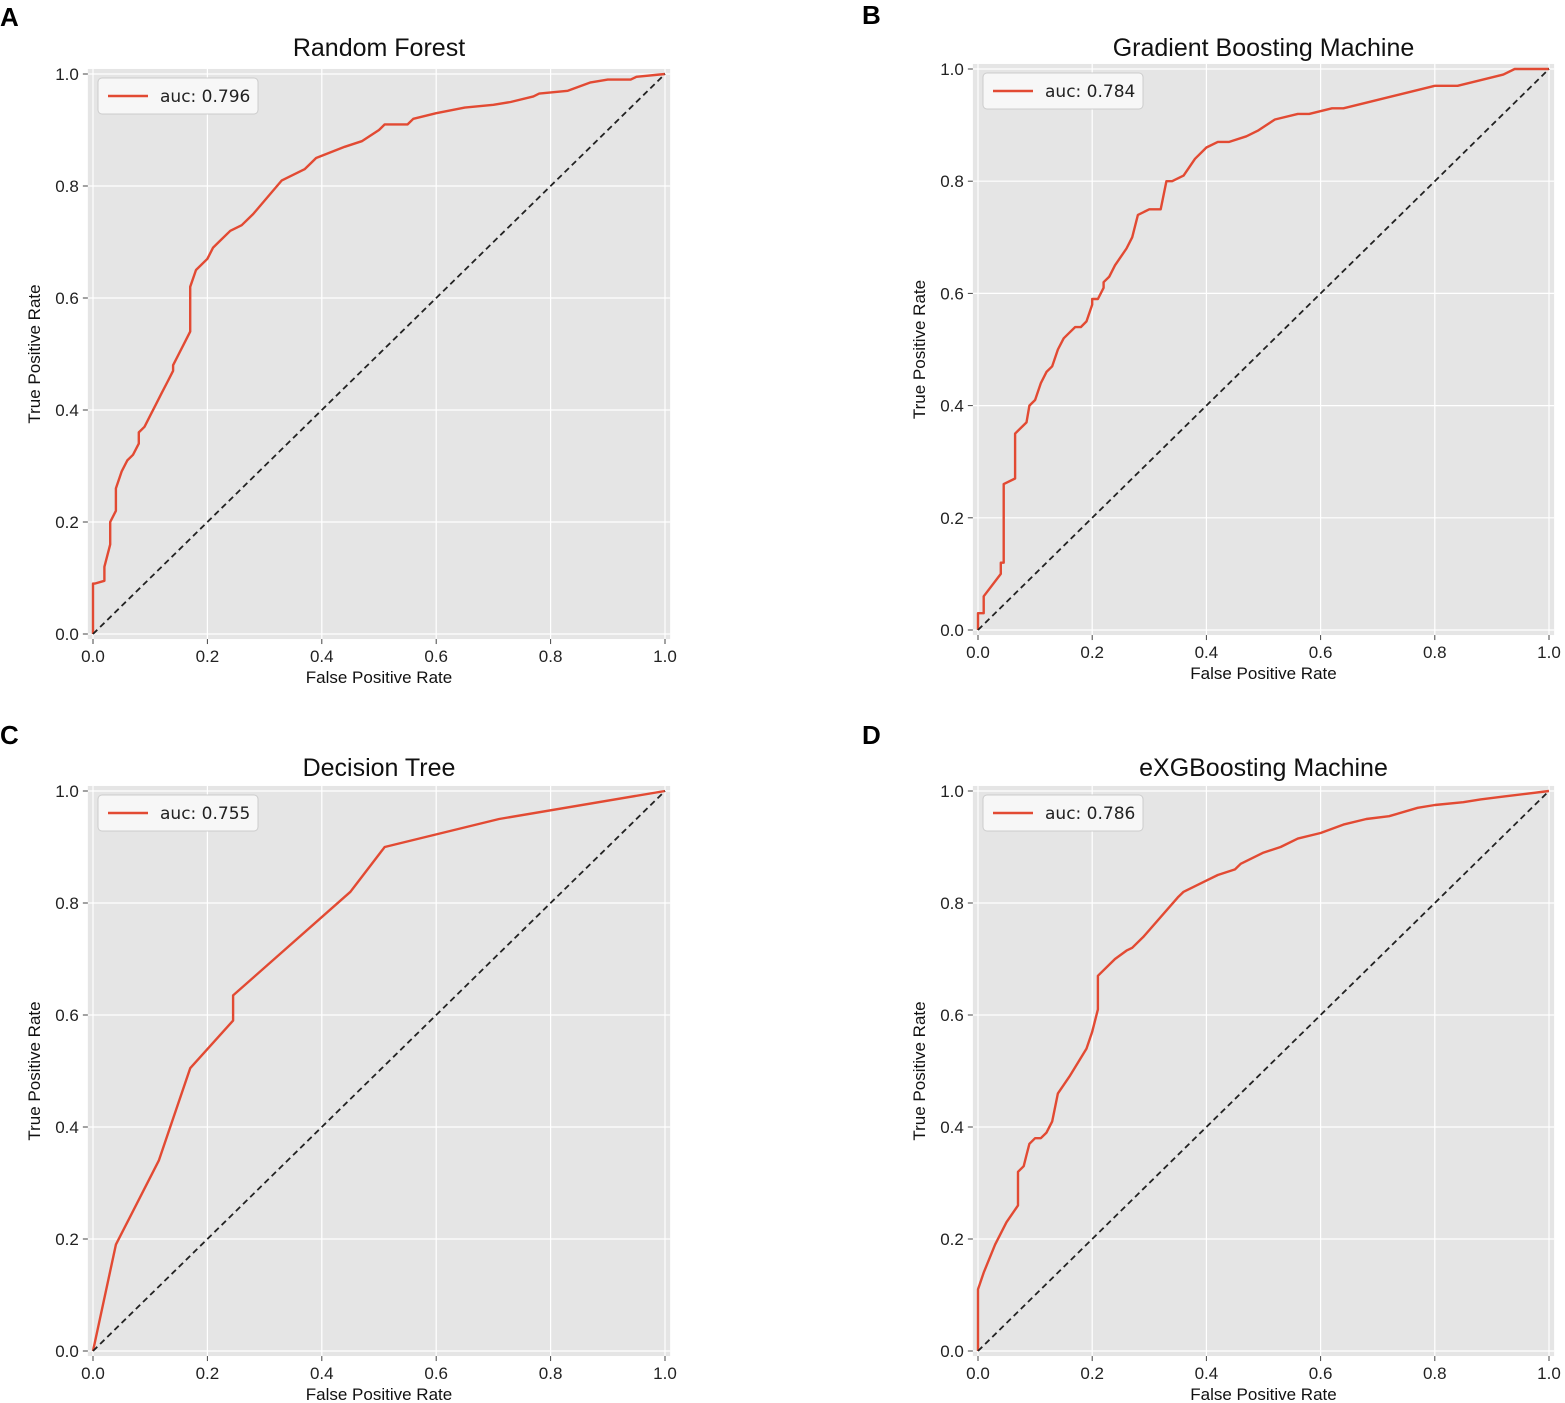  What do you see at coordinates (9, 17) in the screenshot?
I see `panel-letter: A` at bounding box center [9, 17].